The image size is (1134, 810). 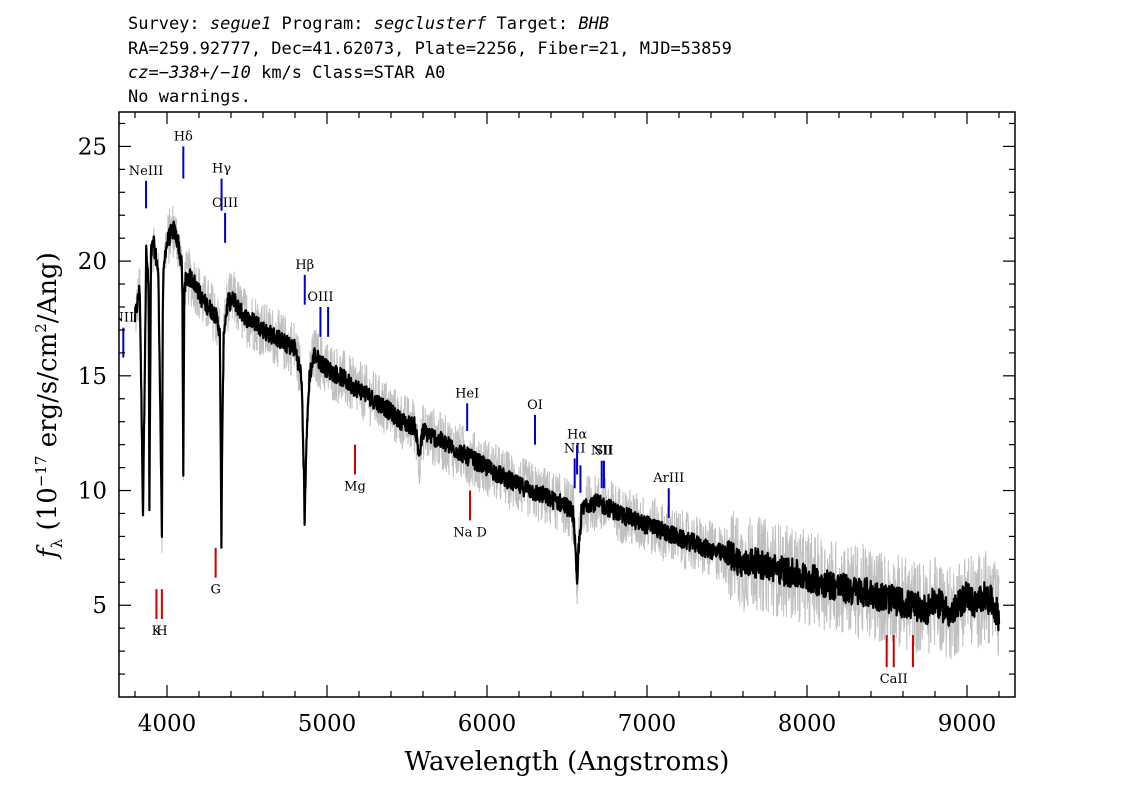 I want to click on x-tick-label: 7000, so click(x=647, y=724).